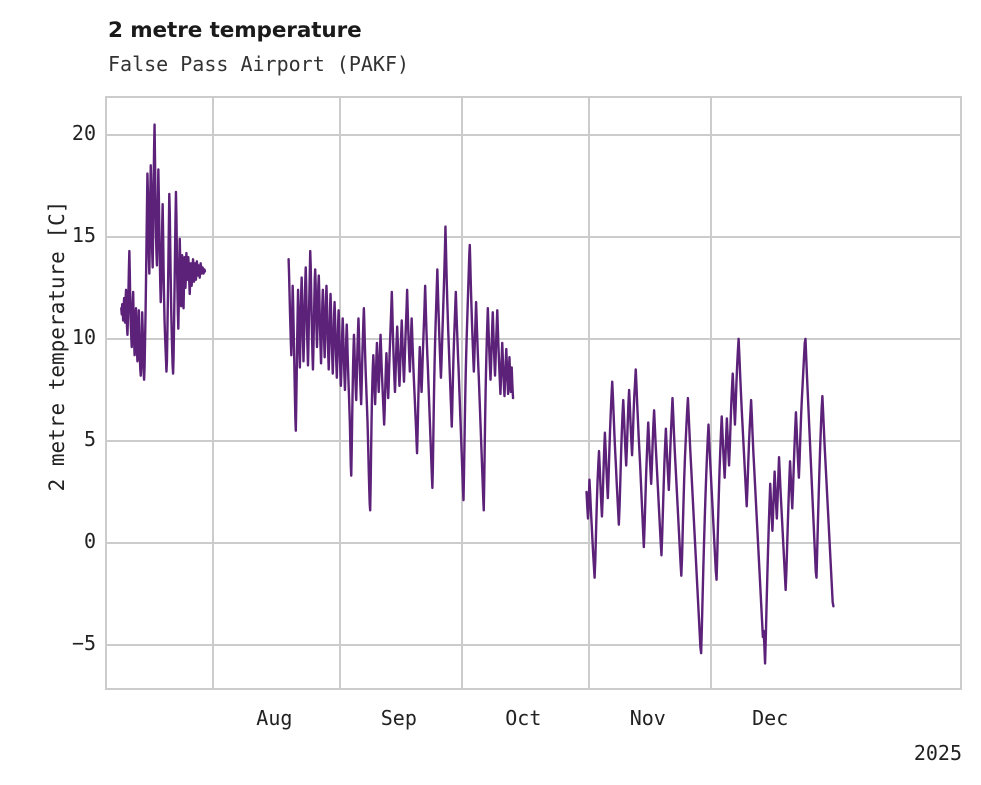 The width and height of the screenshot is (981, 785). I want to click on x-axis-tick-labels: Aug Sep Oct Nov Dec, so click(533, 721).